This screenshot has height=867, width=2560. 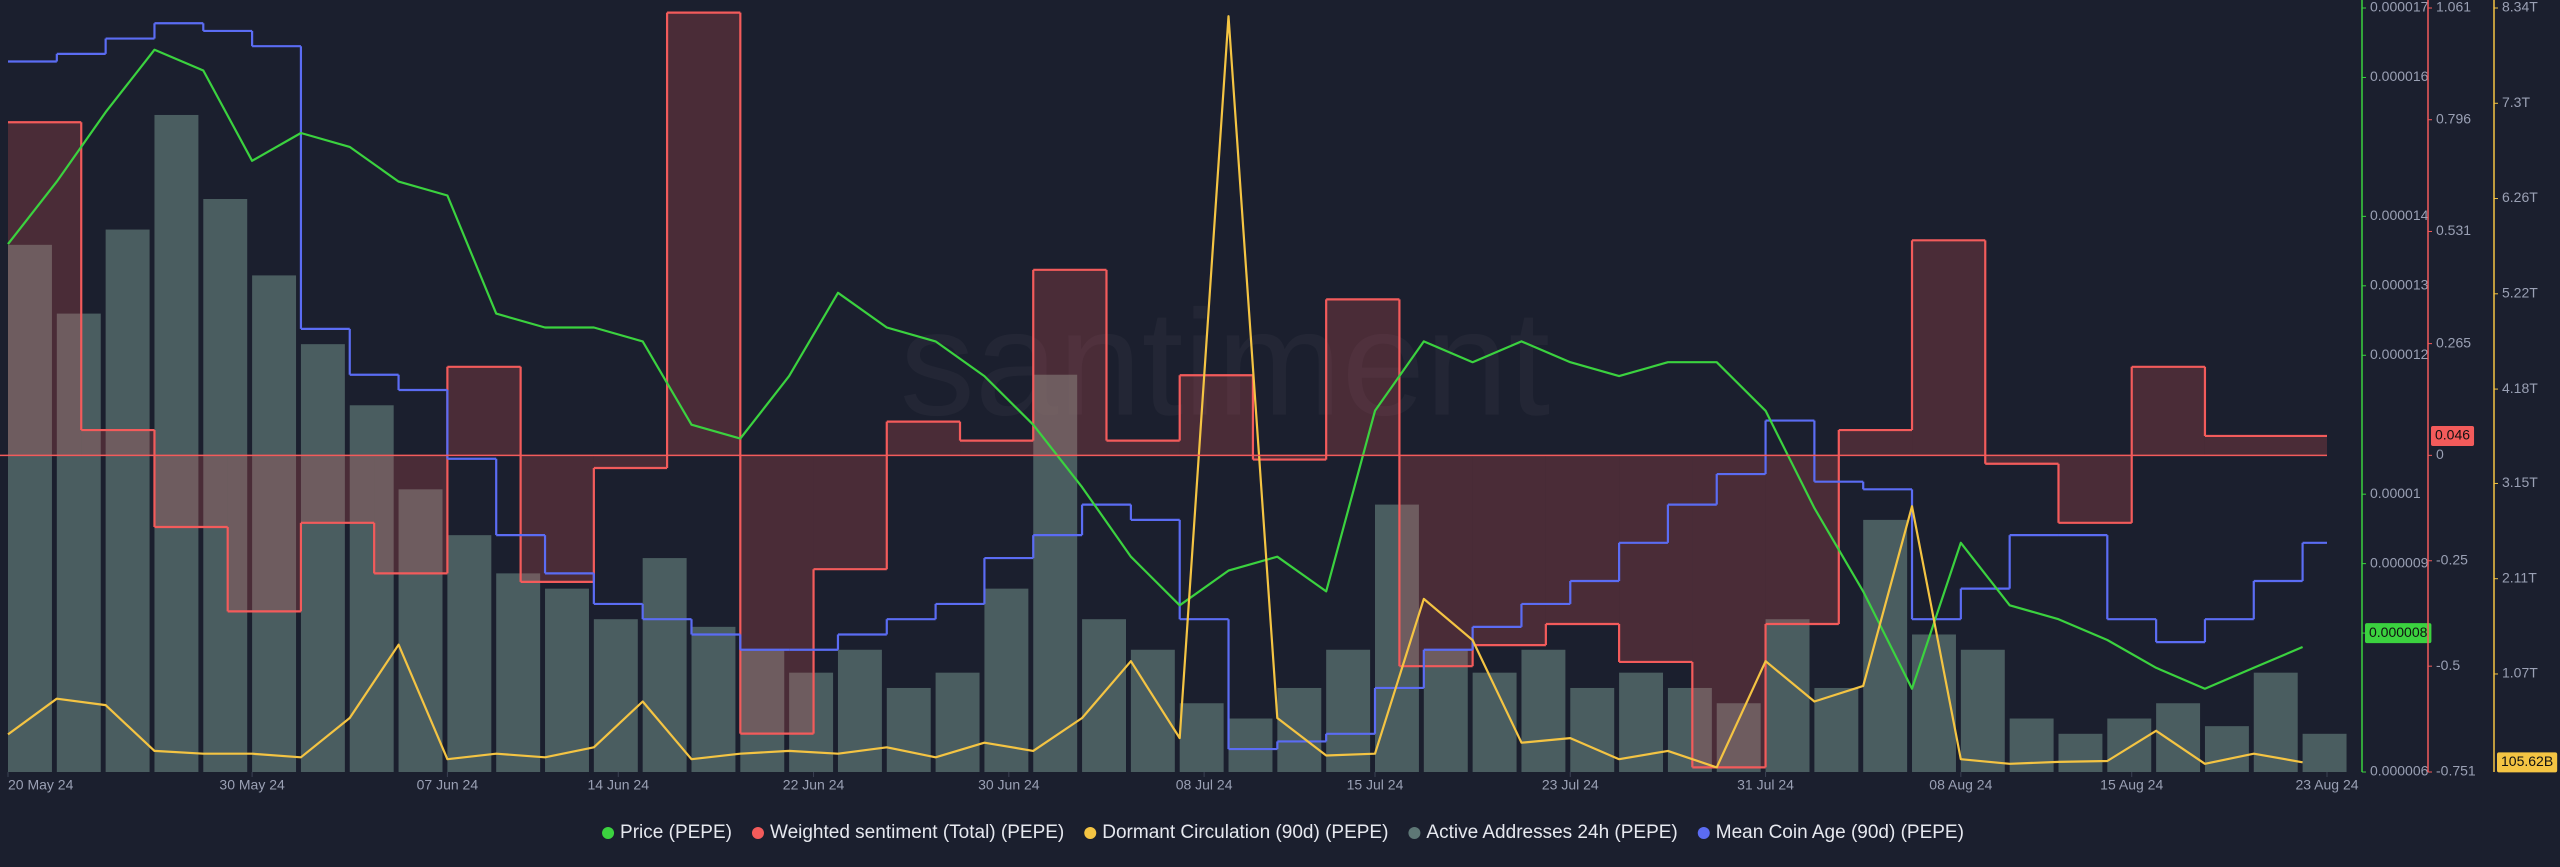 I want to click on x-tick-label: 08 Jul 24, so click(x=1204, y=785).